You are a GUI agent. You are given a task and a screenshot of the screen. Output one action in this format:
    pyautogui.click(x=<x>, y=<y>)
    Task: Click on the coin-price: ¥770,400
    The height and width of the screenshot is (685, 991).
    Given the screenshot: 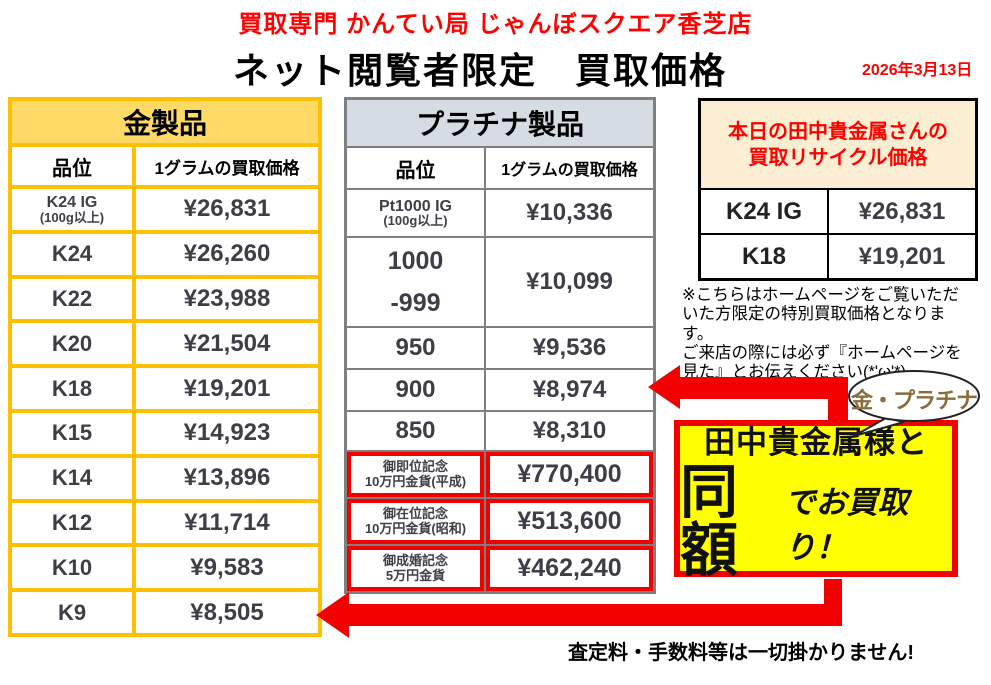 What is the action you would take?
    pyautogui.click(x=569, y=474)
    